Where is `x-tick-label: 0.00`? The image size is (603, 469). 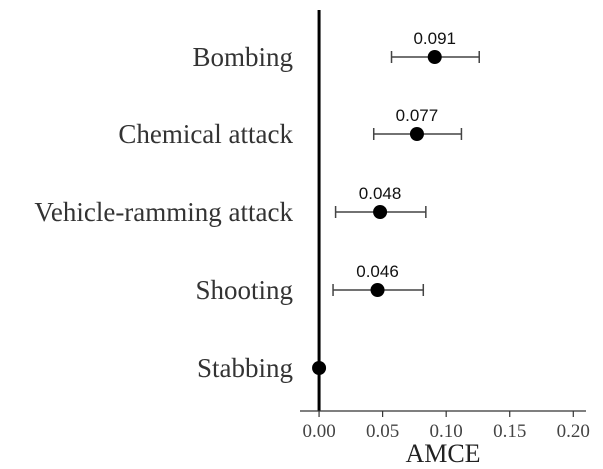 x-tick-label: 0.00 is located at coordinates (318, 431).